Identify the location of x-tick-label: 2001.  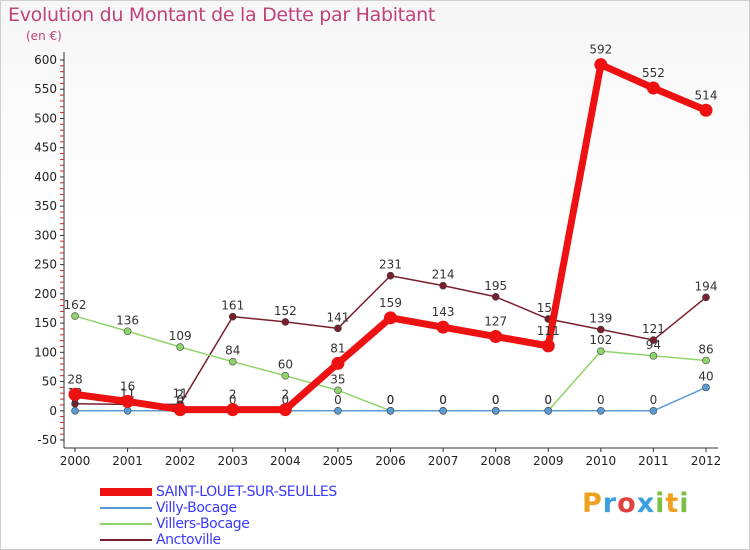
(127, 461).